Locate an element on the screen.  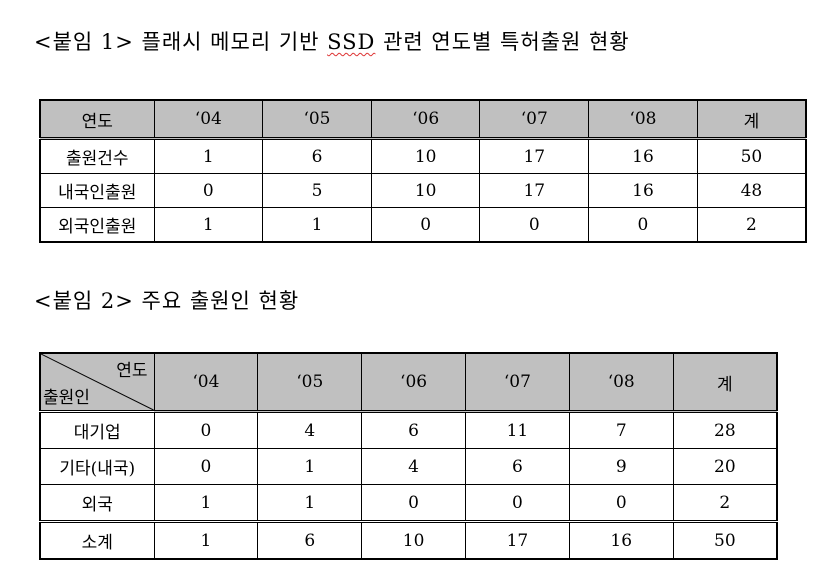
table-cell: 11 is located at coordinates (517, 430).